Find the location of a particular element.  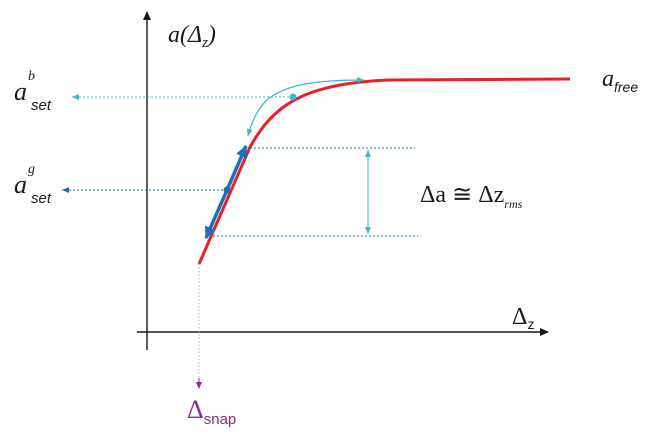

a-set-g-label: a is located at coordinates (20, 184).